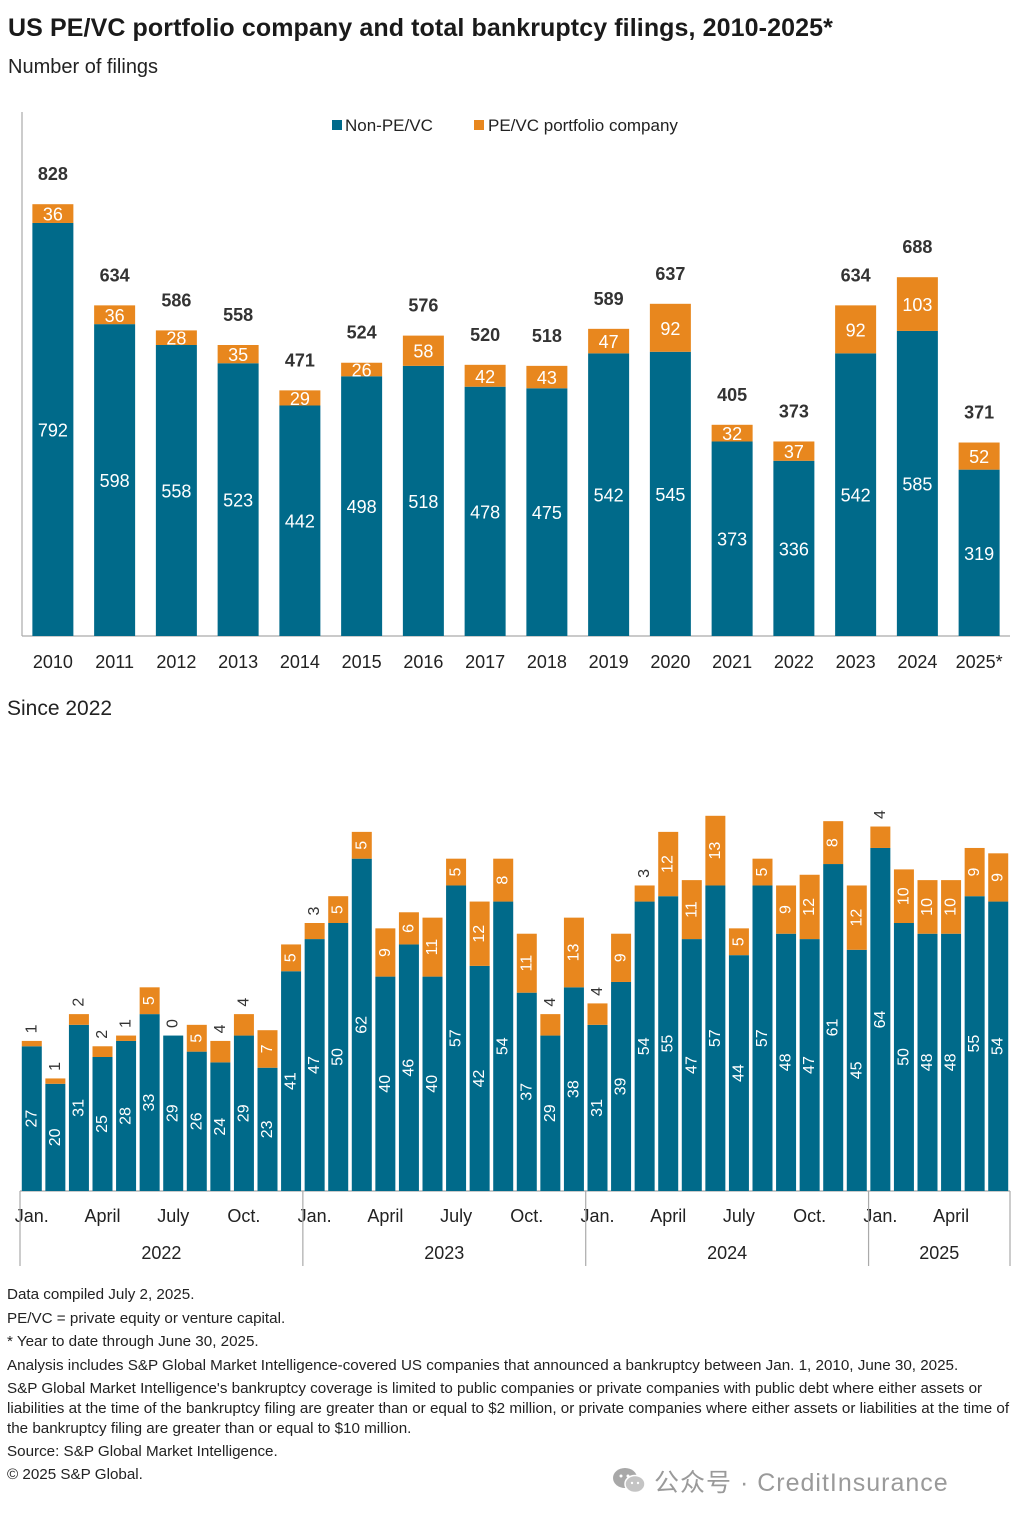 The height and width of the screenshot is (1523, 1031). What do you see at coordinates (794, 662) in the screenshot?
I see `x-tick-label: 2022` at bounding box center [794, 662].